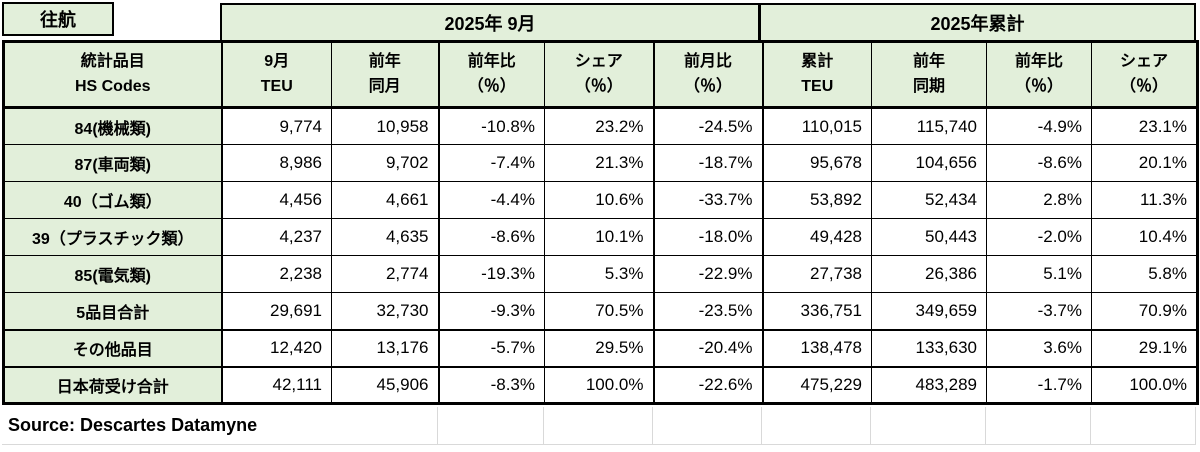  What do you see at coordinates (276, 274) in the screenshot?
I see `cell: 2,238` at bounding box center [276, 274].